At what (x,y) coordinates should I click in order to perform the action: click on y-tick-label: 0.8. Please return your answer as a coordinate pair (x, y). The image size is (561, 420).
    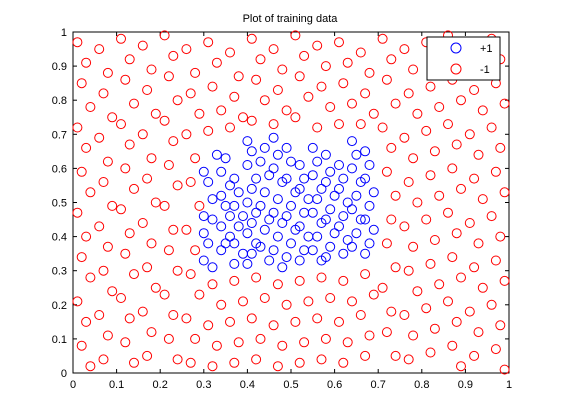
    Looking at the image, I should click on (59, 101).